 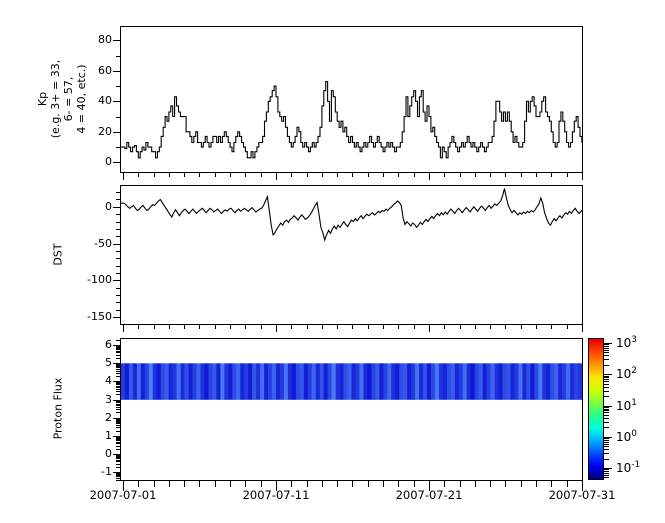 I want to click on dst-series, so click(x=351, y=215).